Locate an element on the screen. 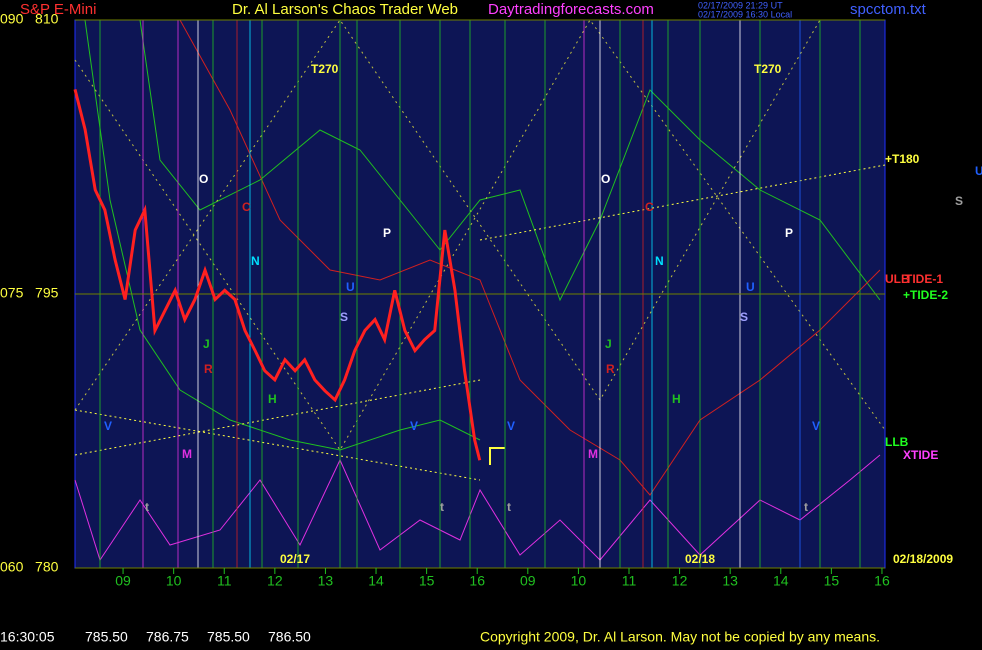 The height and width of the screenshot is (650, 982). y-tick-label: 075 795 is located at coordinates (29, 293).